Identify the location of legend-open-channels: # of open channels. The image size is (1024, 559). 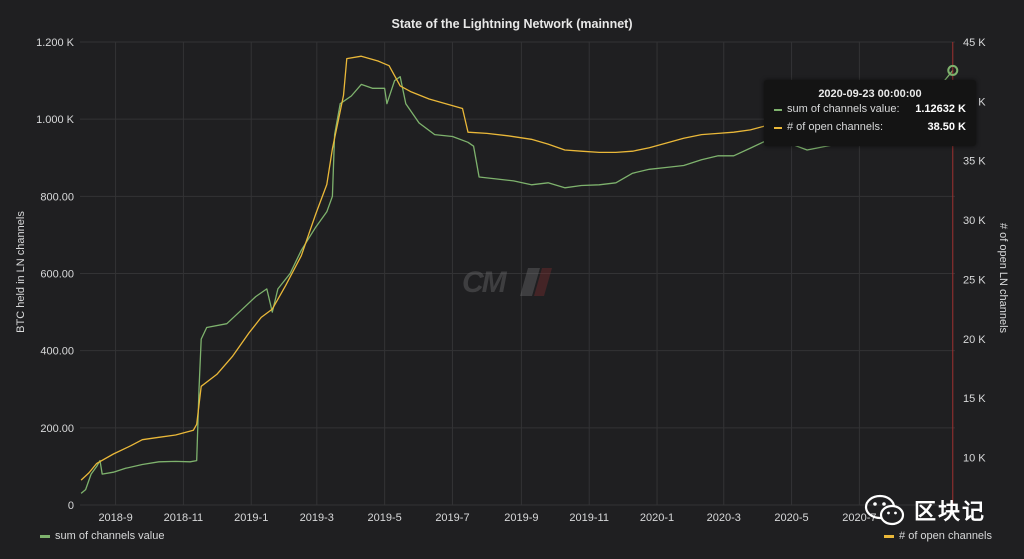
(938, 536).